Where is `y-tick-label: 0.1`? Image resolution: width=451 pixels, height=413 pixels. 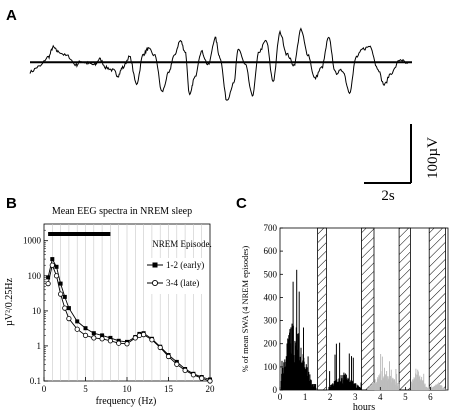 y-tick-label: 0.1 is located at coordinates (35, 381).